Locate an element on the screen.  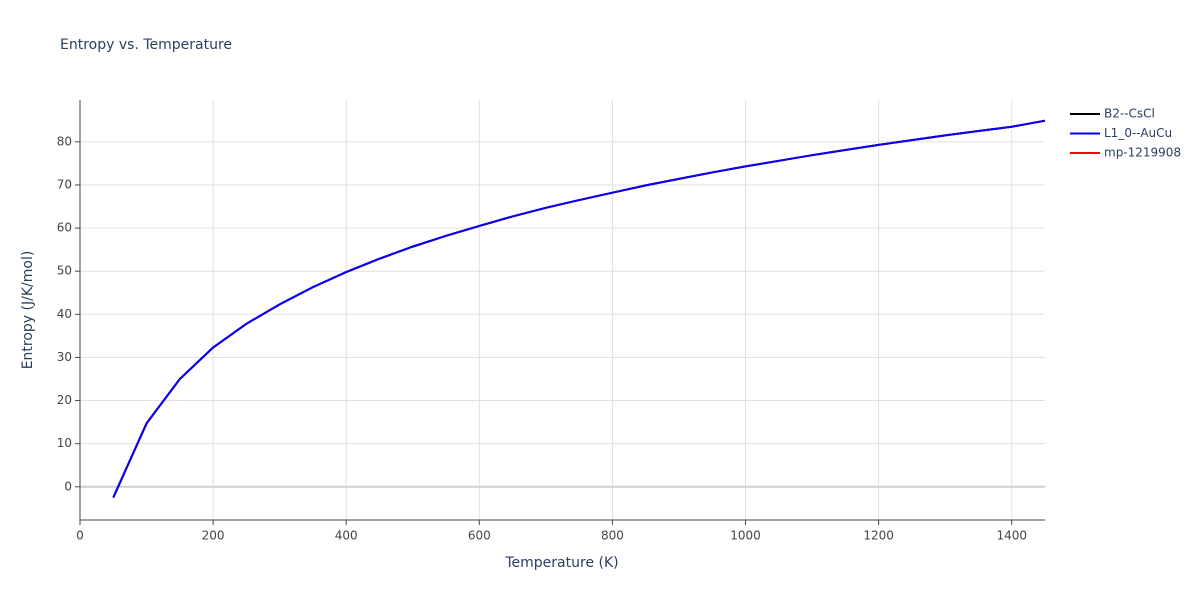
legend-label: B2--CsCl is located at coordinates (1129, 114).